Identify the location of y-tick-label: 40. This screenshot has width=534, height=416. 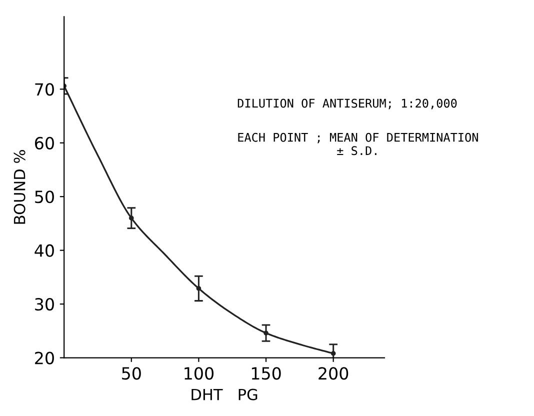
(44, 250).